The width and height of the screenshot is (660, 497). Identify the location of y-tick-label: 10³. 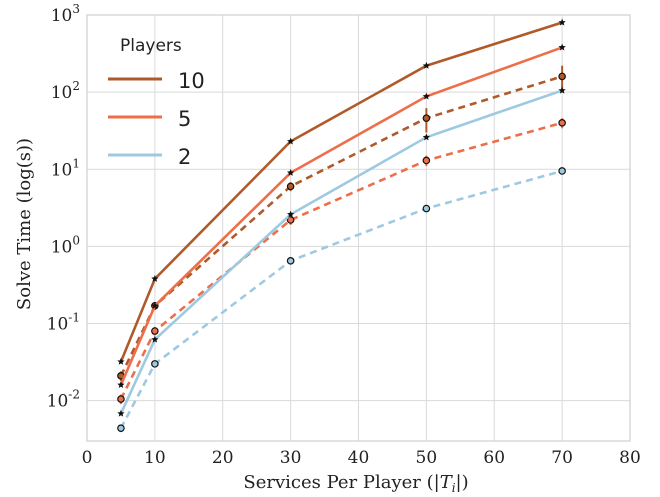
(65, 14).